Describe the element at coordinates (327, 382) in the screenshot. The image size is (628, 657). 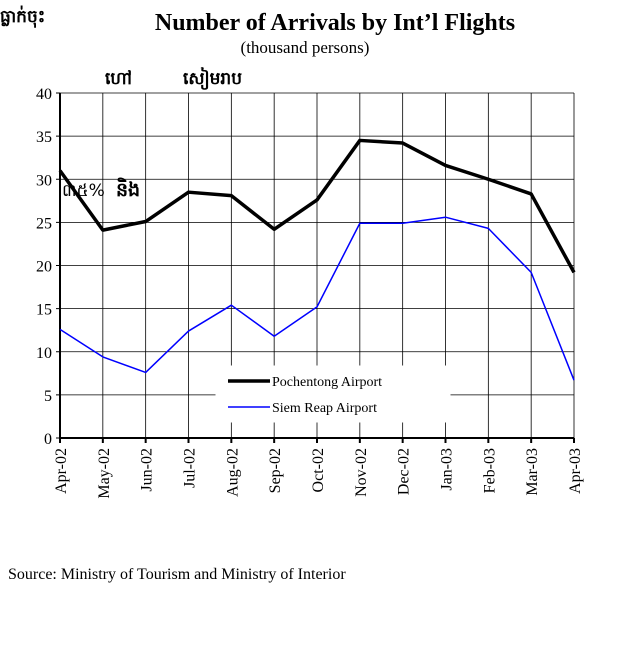
I see `legend-label: Pochentong Airport` at that location.